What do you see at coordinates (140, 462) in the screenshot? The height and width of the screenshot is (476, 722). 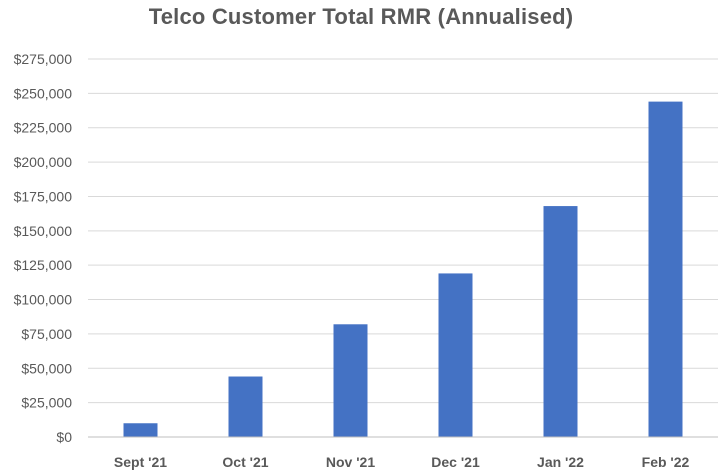 I see `x-category-label: Sept '21` at bounding box center [140, 462].